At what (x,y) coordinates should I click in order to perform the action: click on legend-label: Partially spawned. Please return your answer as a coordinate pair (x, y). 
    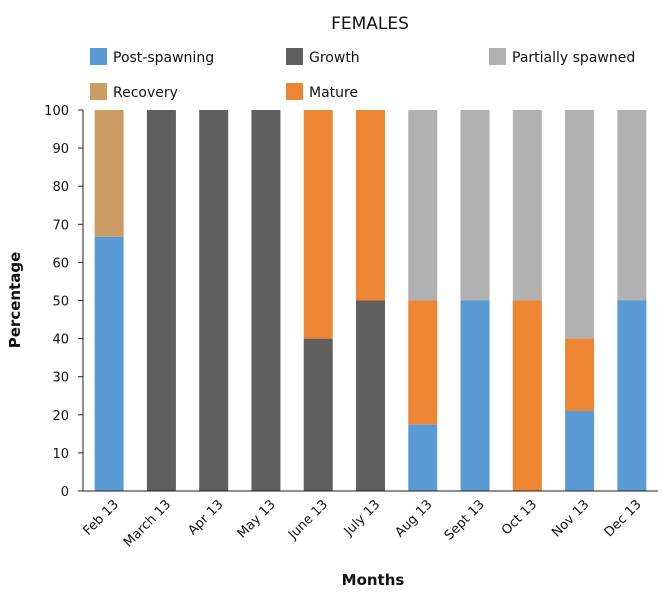
    Looking at the image, I should click on (573, 58).